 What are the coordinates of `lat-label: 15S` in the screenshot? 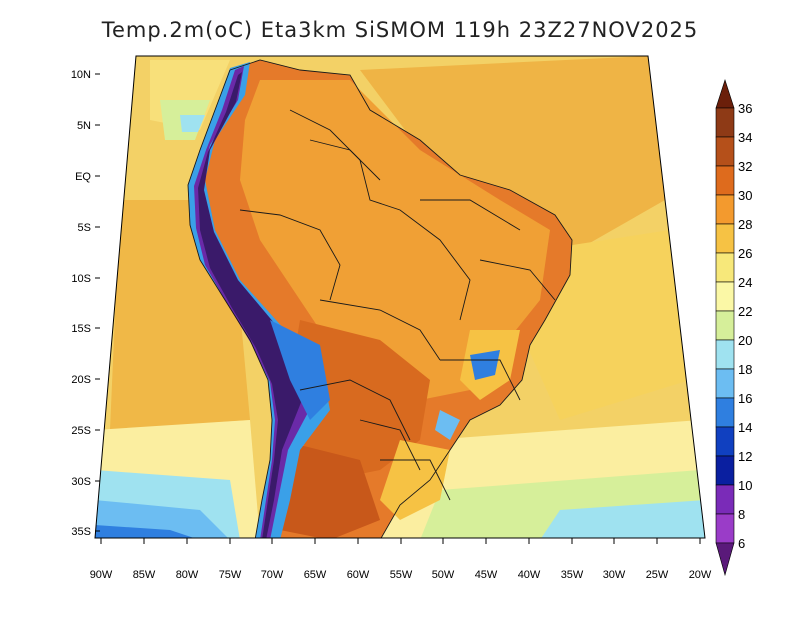 It's located at (81, 329).